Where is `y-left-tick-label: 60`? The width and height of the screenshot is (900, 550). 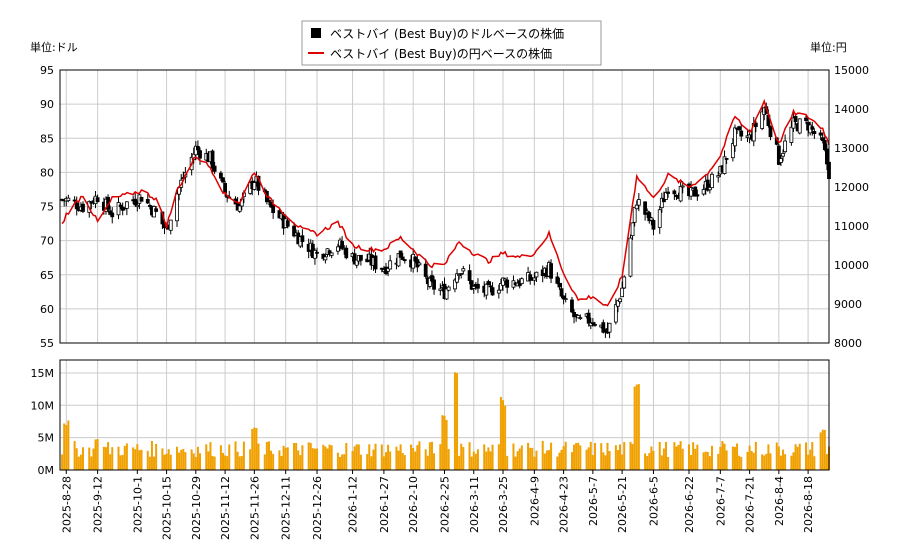
y-left-tick-label: 60 is located at coordinates (47, 309).